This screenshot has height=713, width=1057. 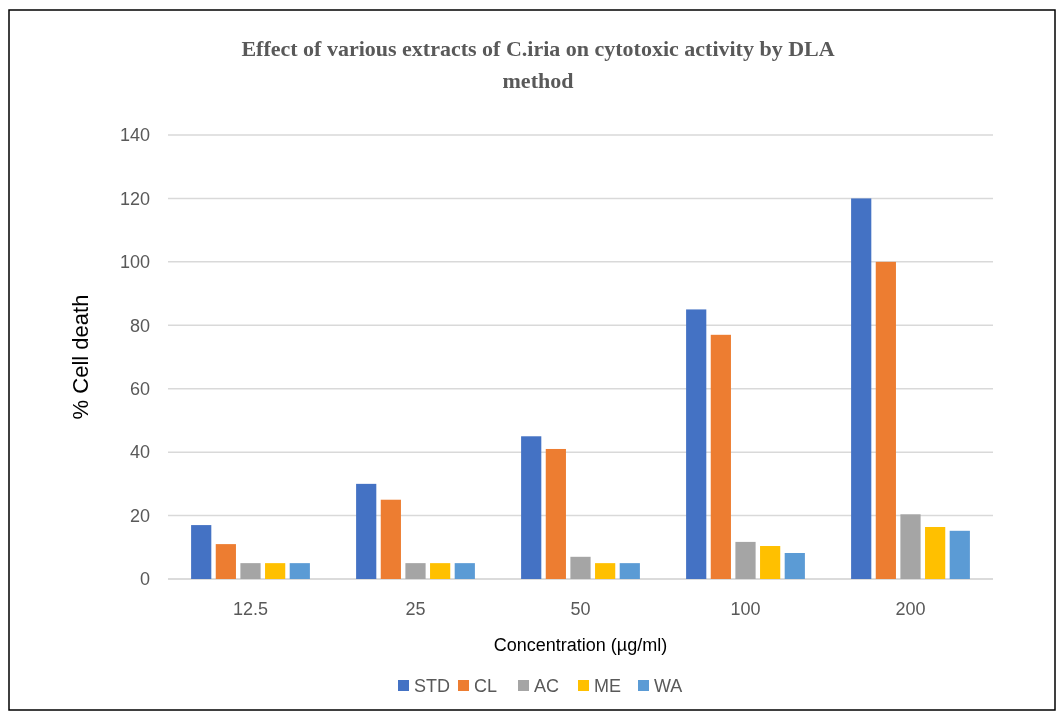 What do you see at coordinates (486, 686) in the screenshot?
I see `legend-label: CL` at bounding box center [486, 686].